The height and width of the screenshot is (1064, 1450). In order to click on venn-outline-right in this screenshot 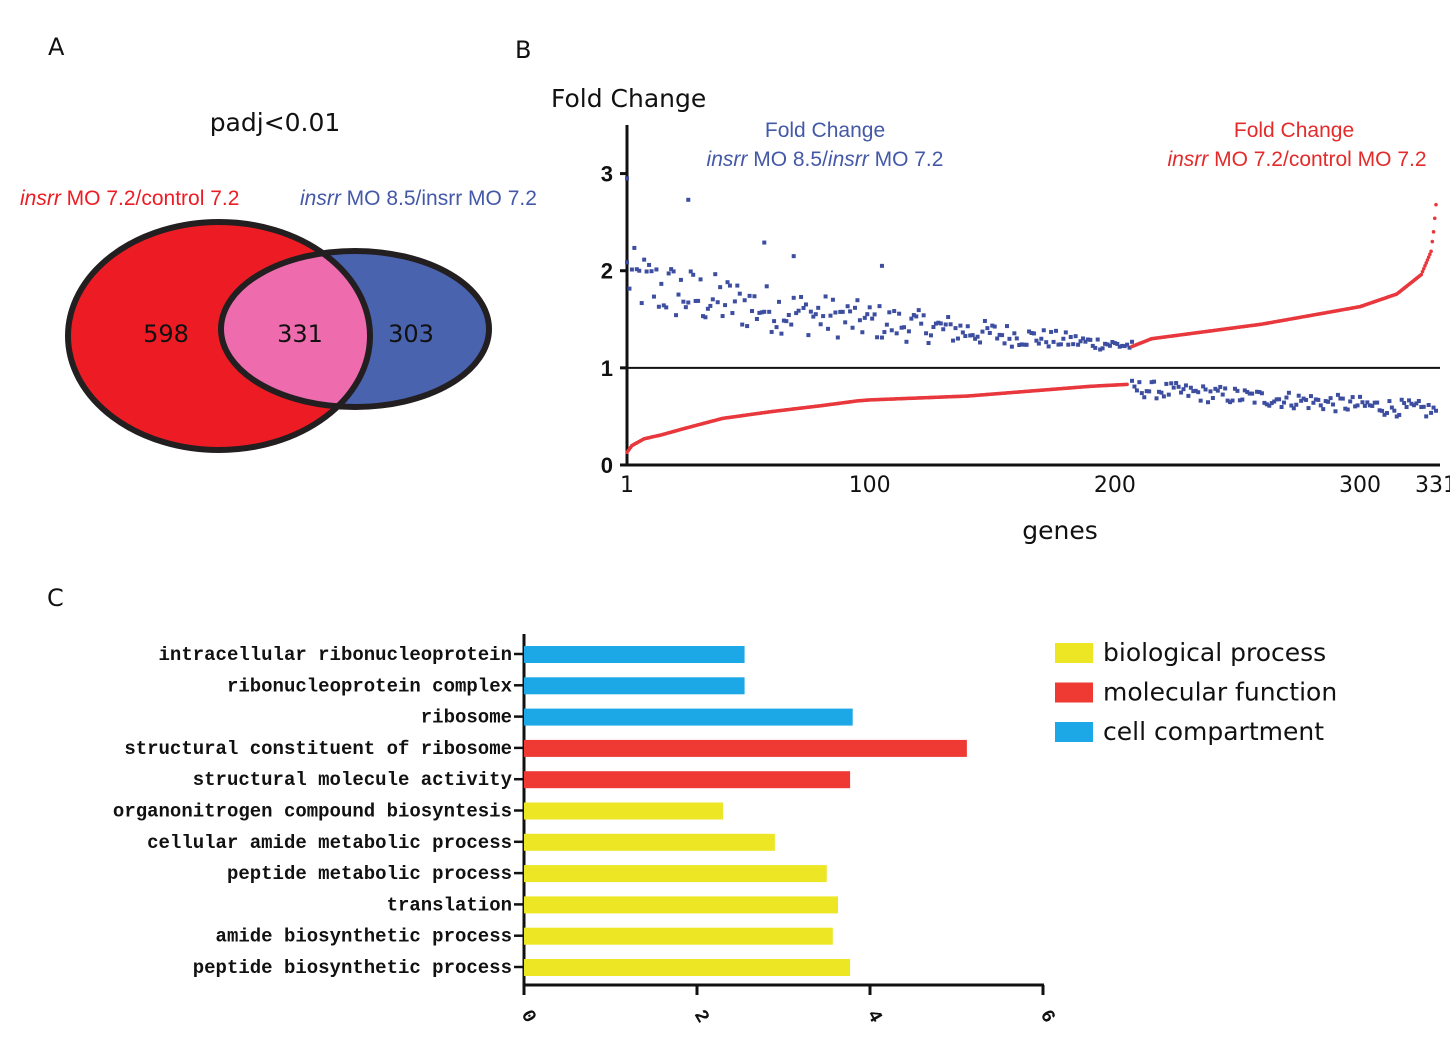, I will do `click(355, 329)`.